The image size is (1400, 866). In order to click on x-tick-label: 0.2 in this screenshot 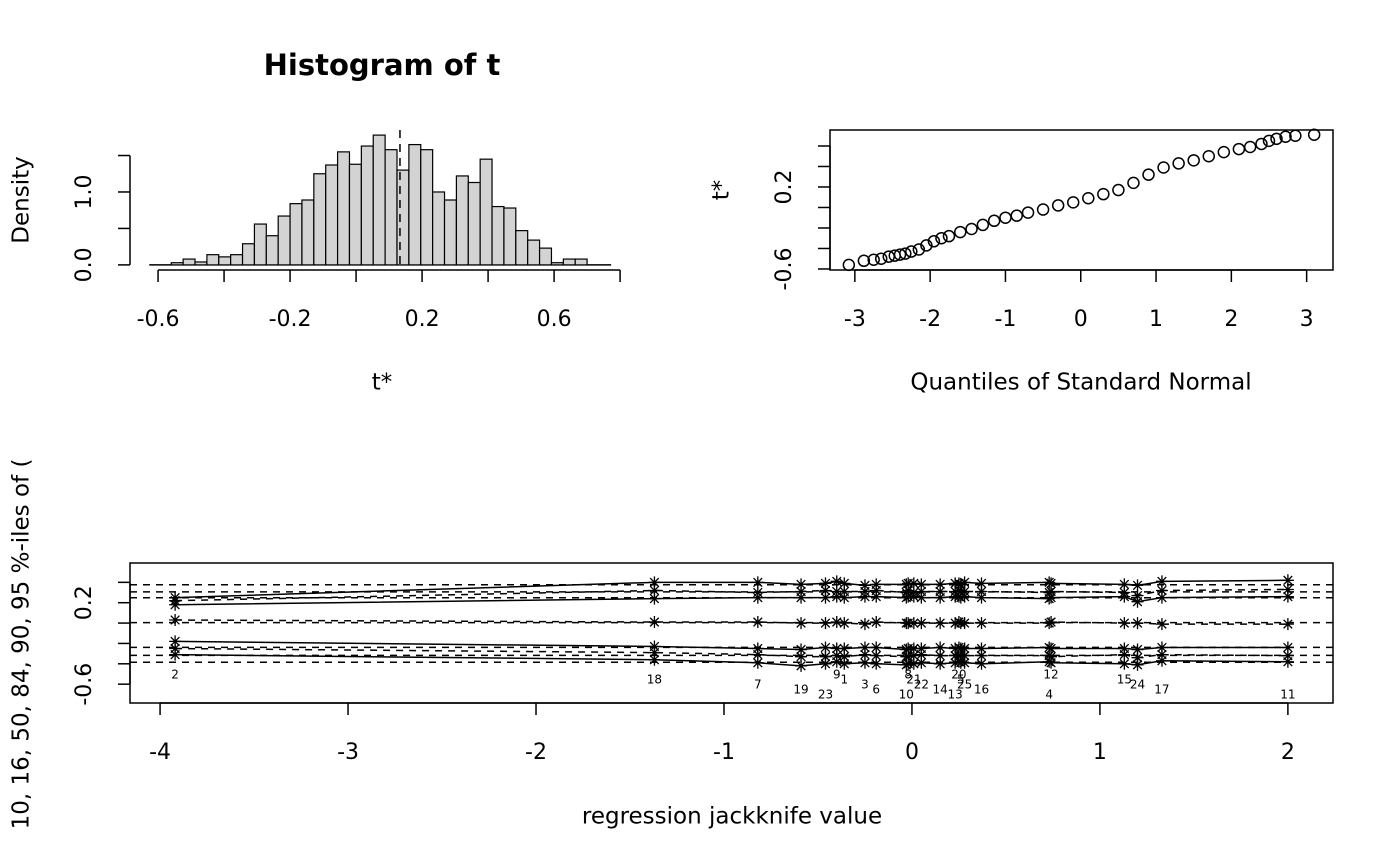, I will do `click(422, 319)`.